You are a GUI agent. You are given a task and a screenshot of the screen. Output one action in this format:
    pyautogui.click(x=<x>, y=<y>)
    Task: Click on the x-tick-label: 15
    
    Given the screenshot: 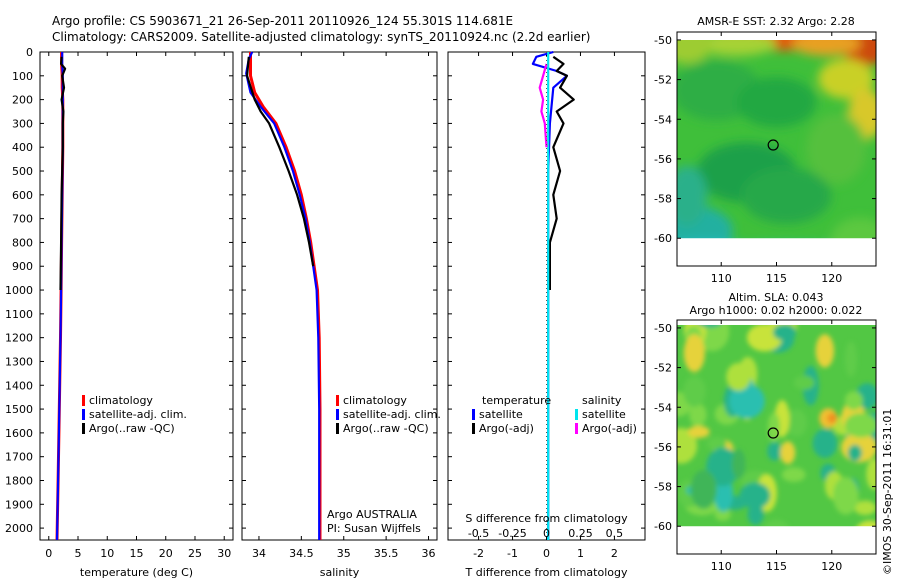 What is the action you would take?
    pyautogui.click(x=137, y=553)
    